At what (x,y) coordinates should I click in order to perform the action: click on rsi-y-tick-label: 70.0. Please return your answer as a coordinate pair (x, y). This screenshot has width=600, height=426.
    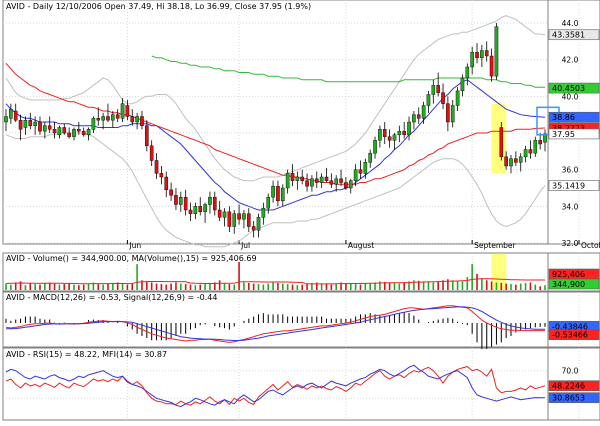
    Looking at the image, I should click on (570, 371).